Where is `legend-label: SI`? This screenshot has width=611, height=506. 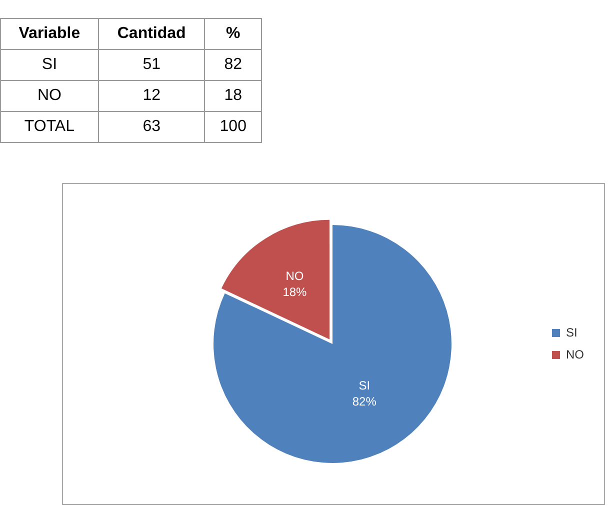
legend-label: SI is located at coordinates (572, 332).